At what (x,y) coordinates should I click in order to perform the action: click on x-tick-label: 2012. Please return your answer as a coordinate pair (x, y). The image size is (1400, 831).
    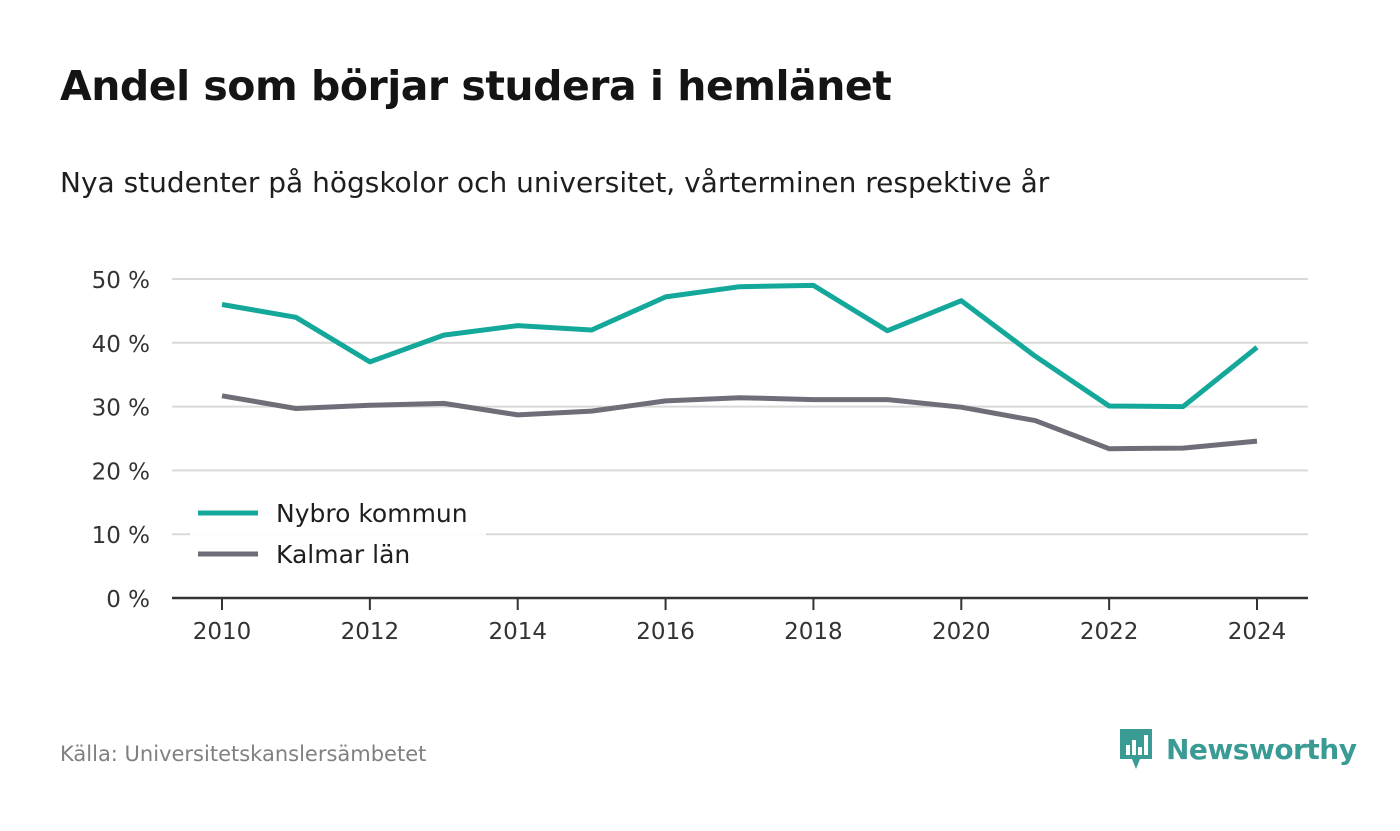
    Looking at the image, I should click on (370, 632).